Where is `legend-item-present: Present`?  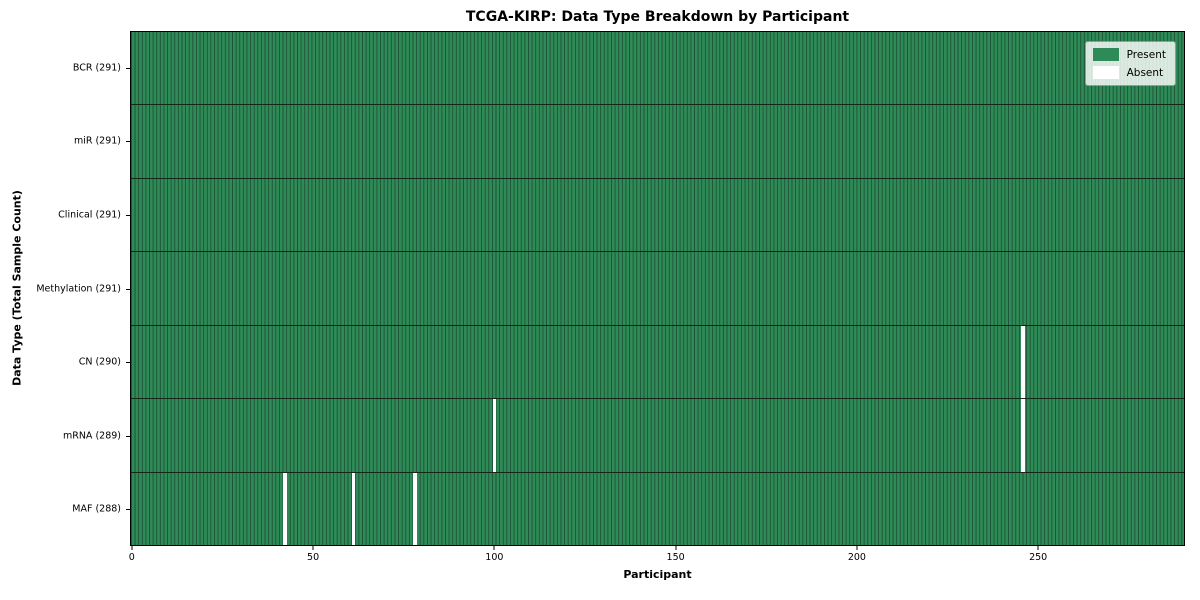
legend-item-present: Present is located at coordinates (1129, 54).